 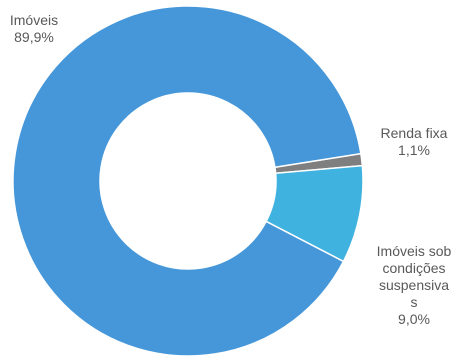 What do you see at coordinates (414, 150) in the screenshot?
I see `slice-label-renda-fixa-value: 1,1%` at bounding box center [414, 150].